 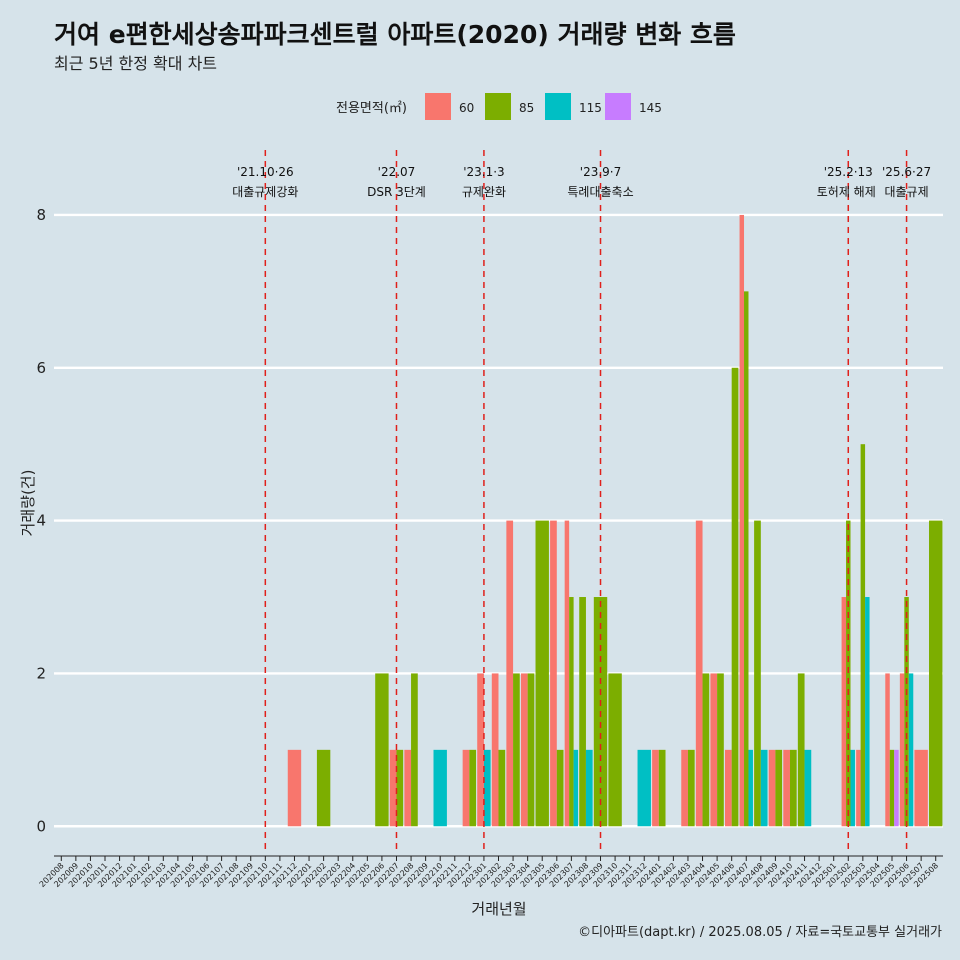 What do you see at coordinates (600, 192) in the screenshot?
I see `event-text-label: 특례대출축소` at bounding box center [600, 192].